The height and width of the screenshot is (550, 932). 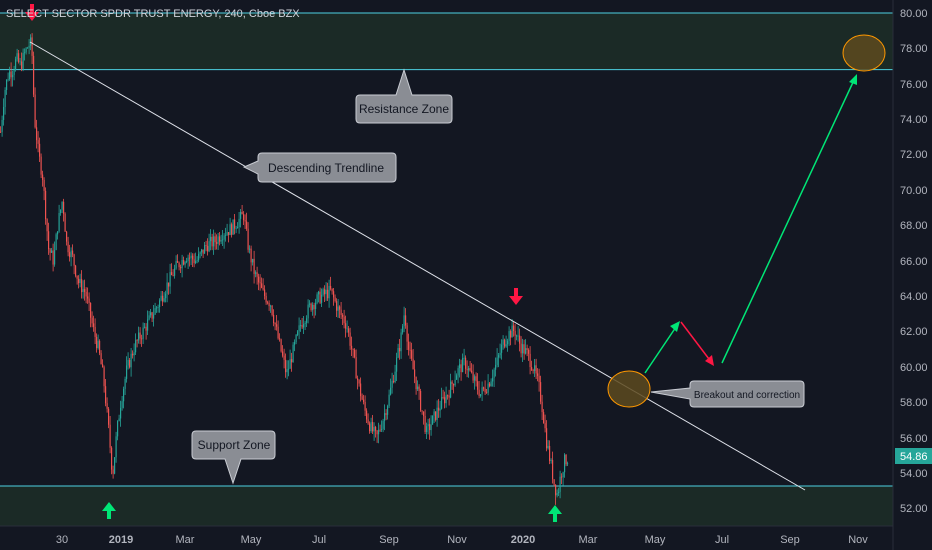 I want to click on correction-arrow-down, so click(x=696, y=342).